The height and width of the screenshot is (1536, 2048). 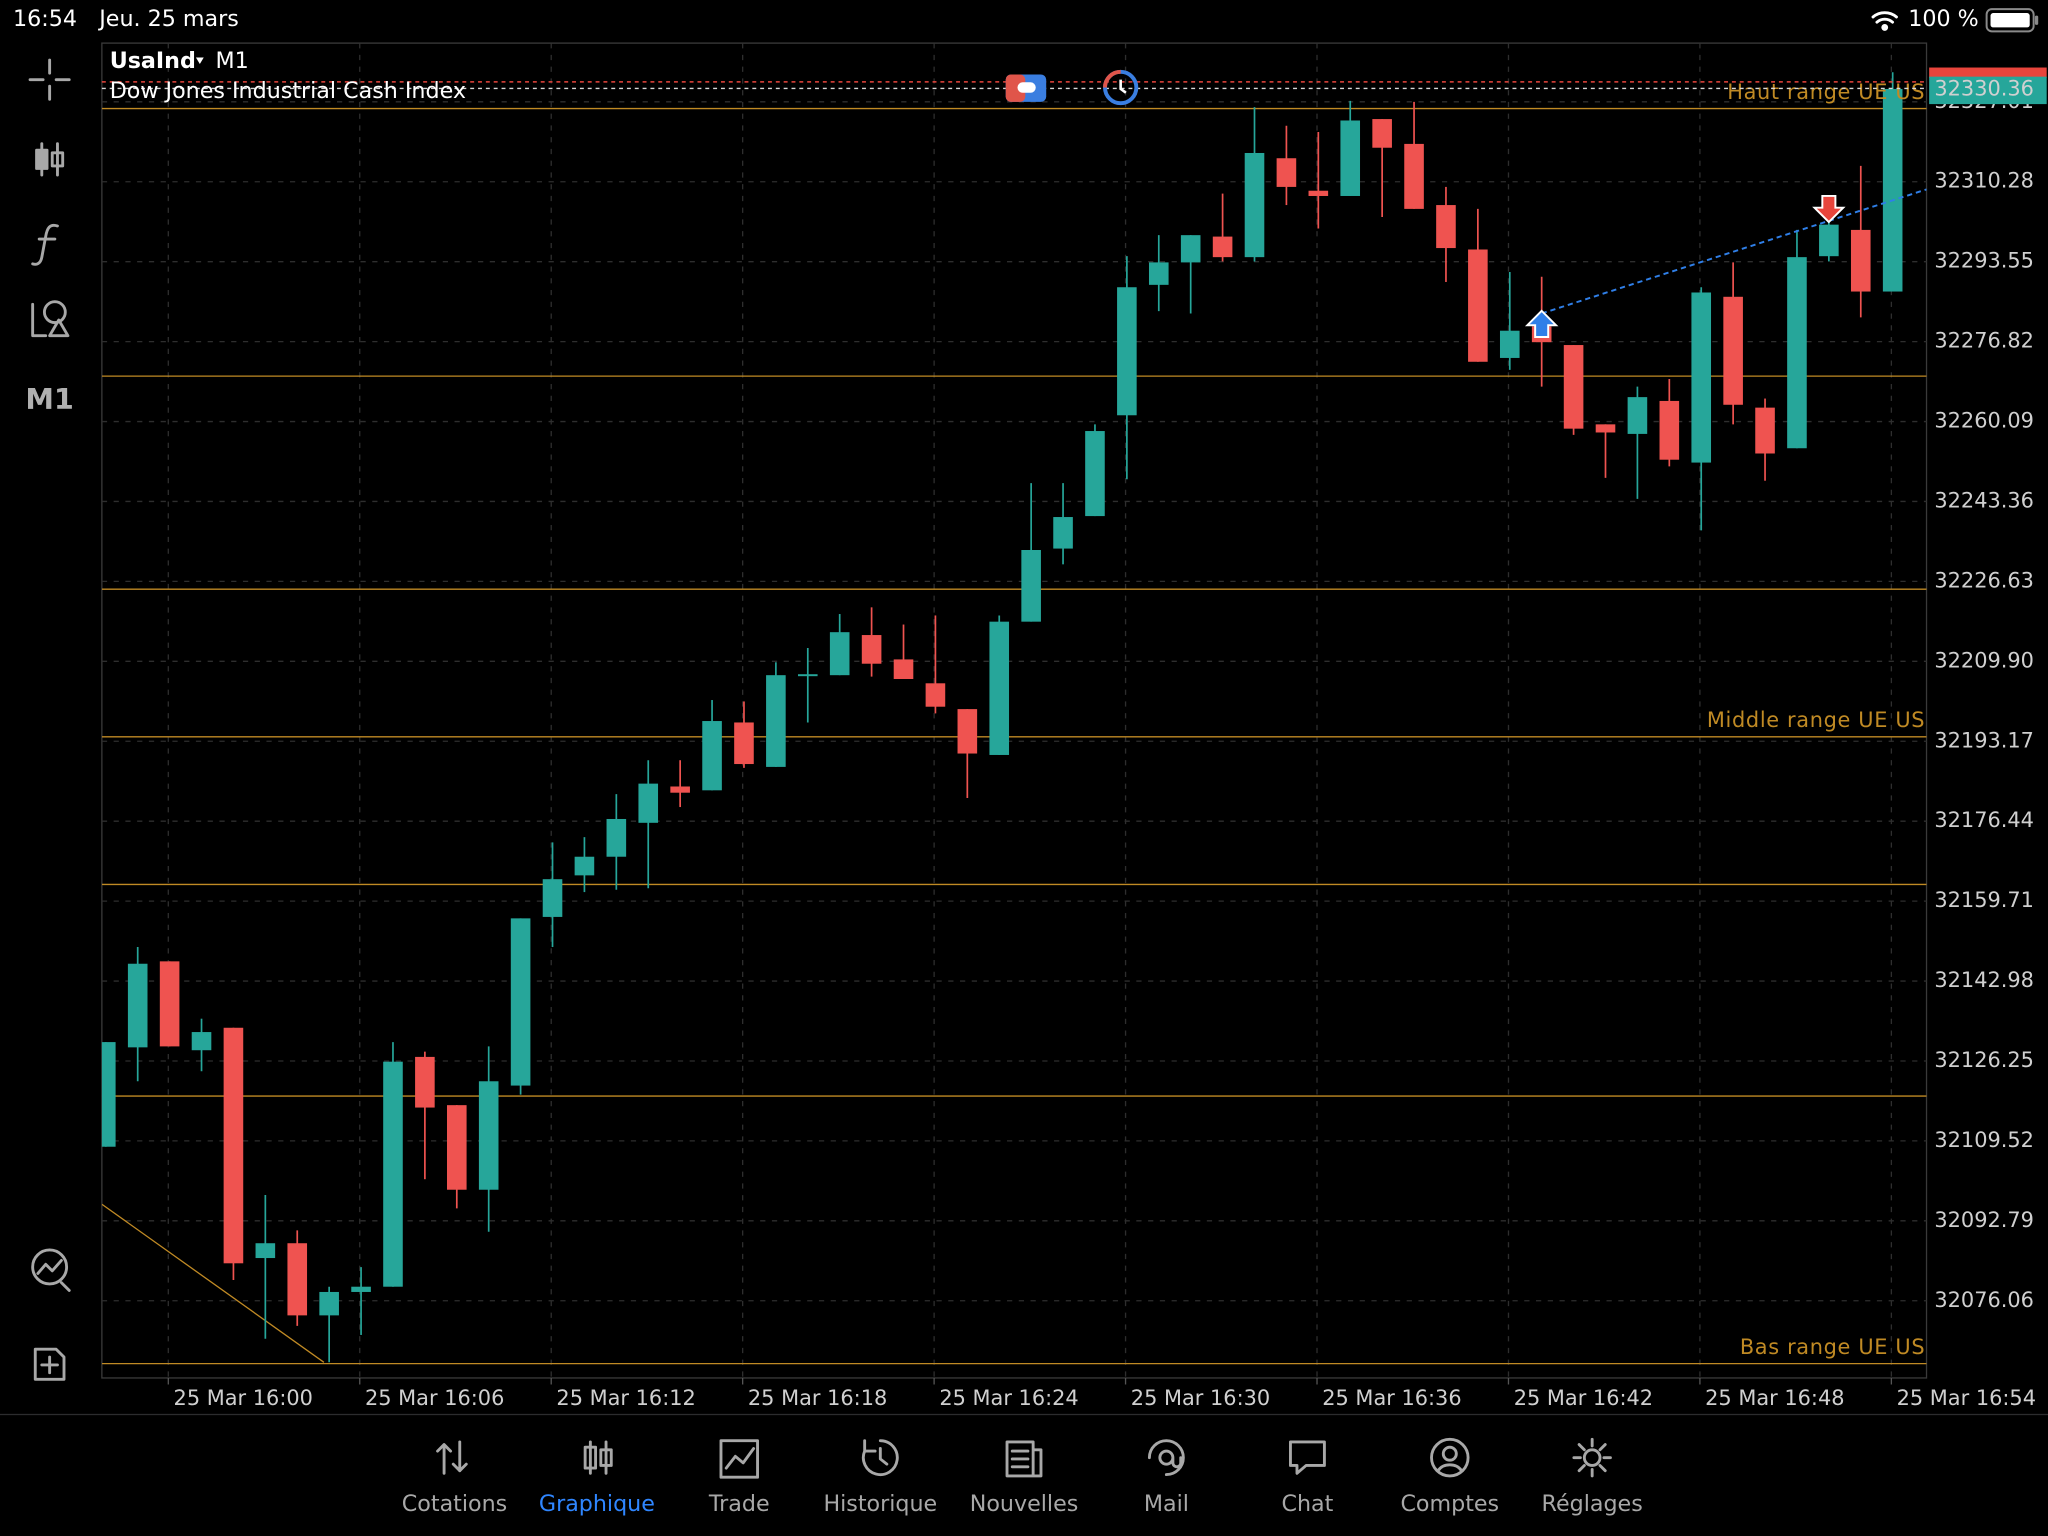 I want to click on battery-level: 100 %, so click(x=1943, y=19).